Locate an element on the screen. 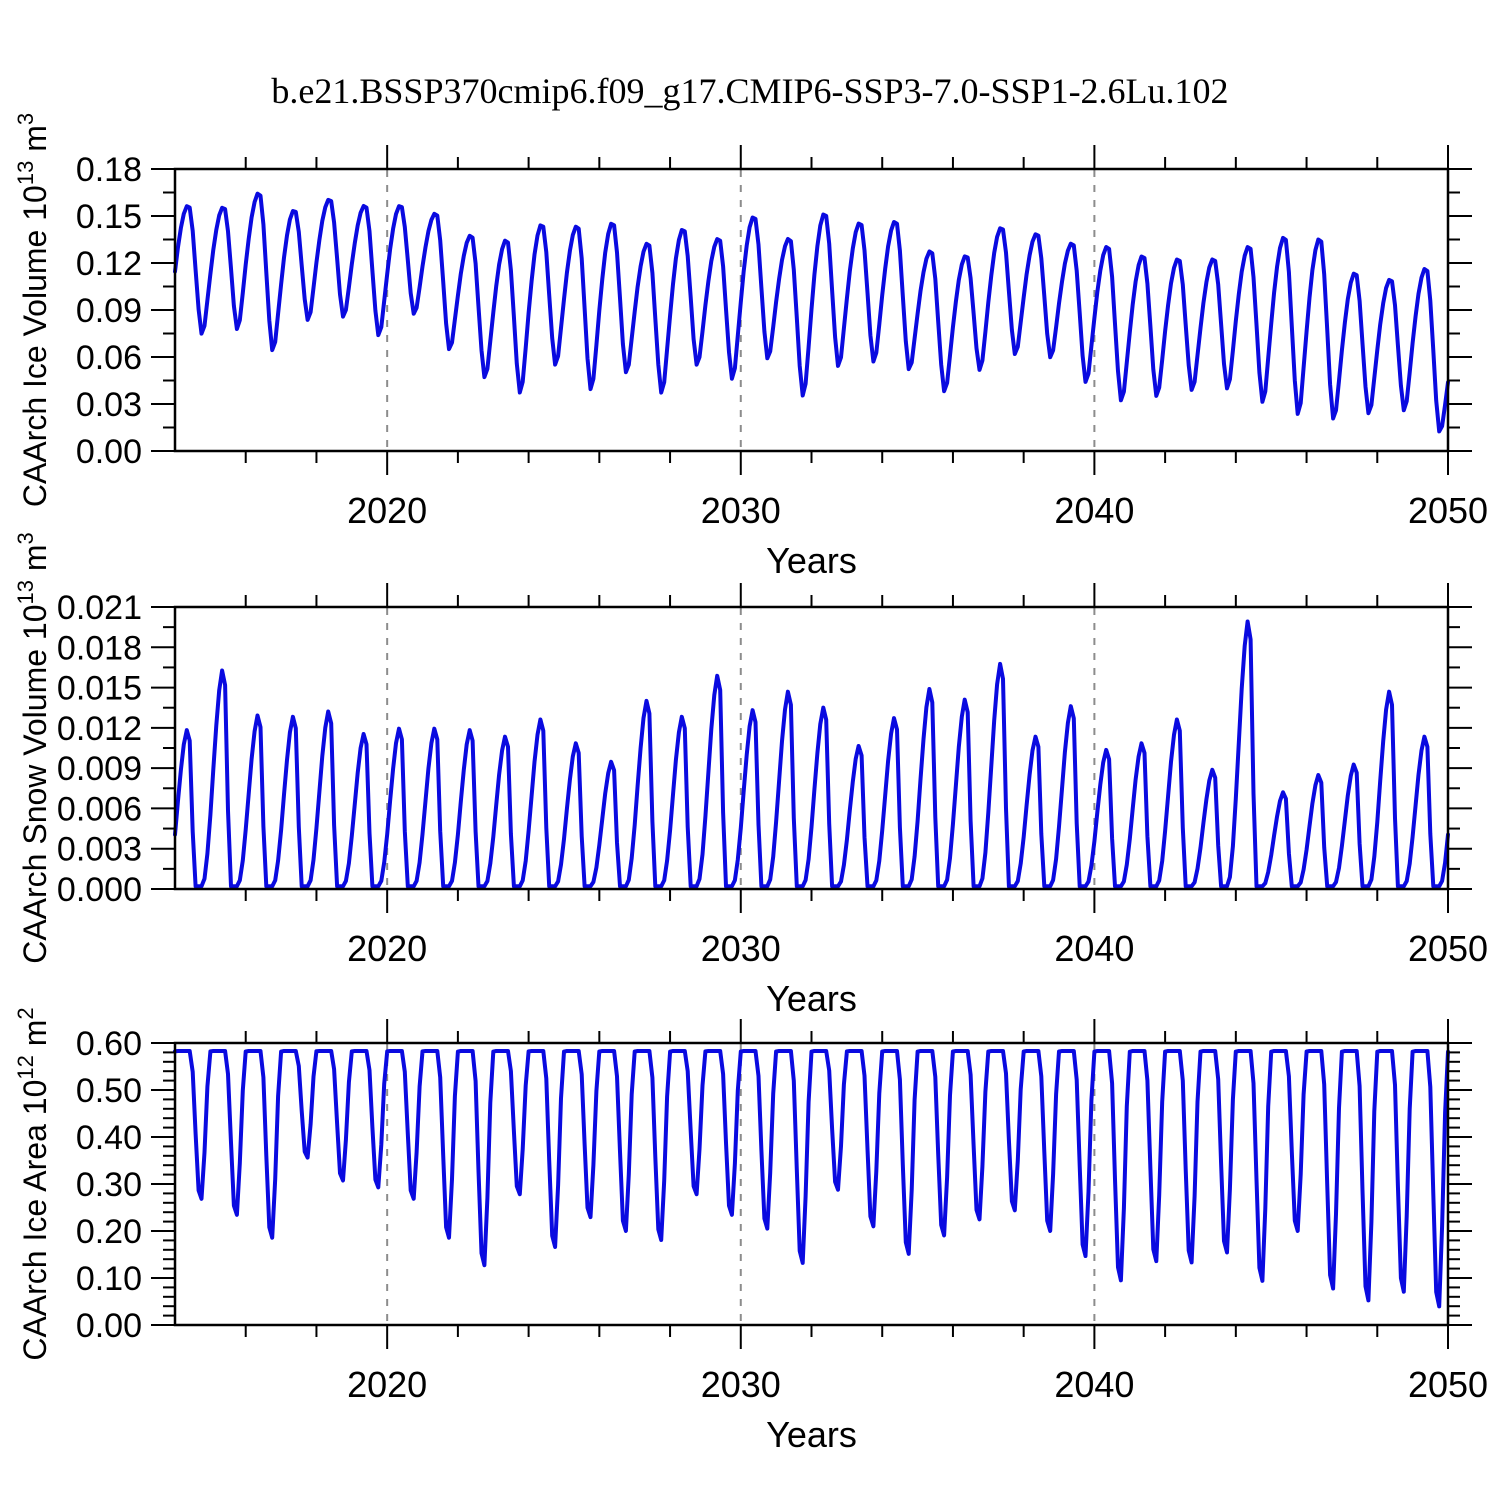 The width and height of the screenshot is (1500, 1500). y-tick-label: 0.003 is located at coordinates (99, 850).